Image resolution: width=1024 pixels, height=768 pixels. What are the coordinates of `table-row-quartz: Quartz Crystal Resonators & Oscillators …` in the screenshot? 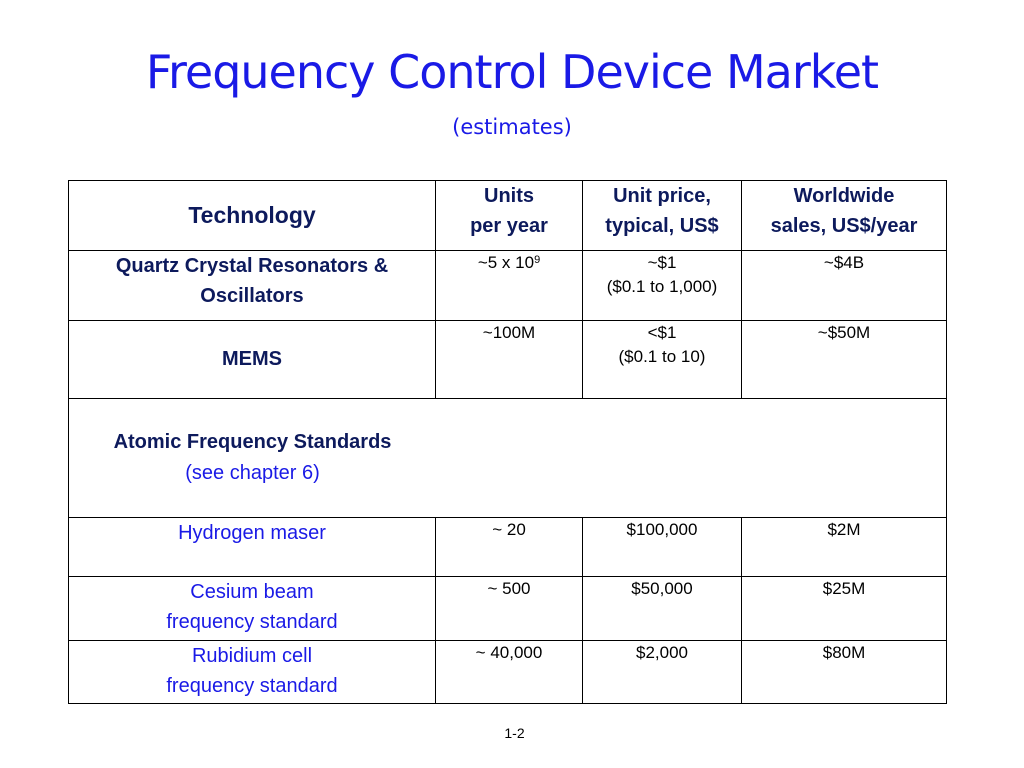 It's located at (507, 285).